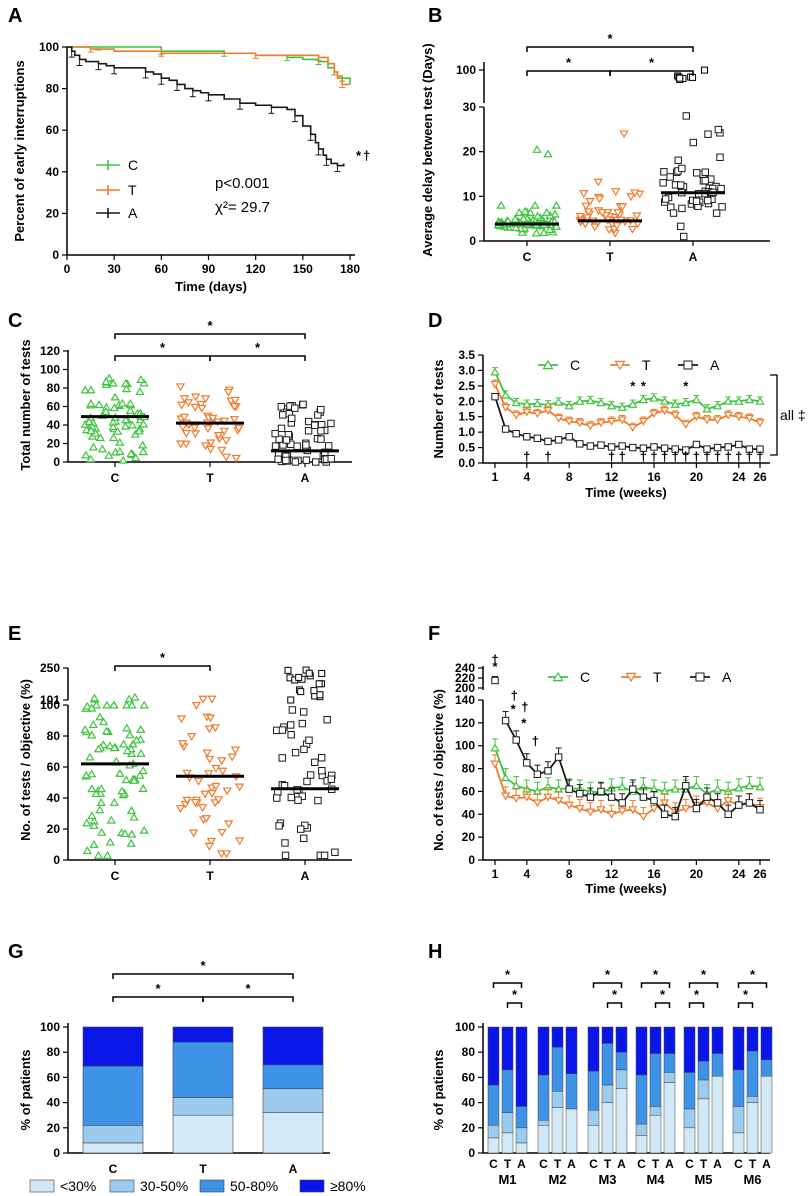  What do you see at coordinates (654, 874) in the screenshot?
I see `x-tick-label: 16` at bounding box center [654, 874].